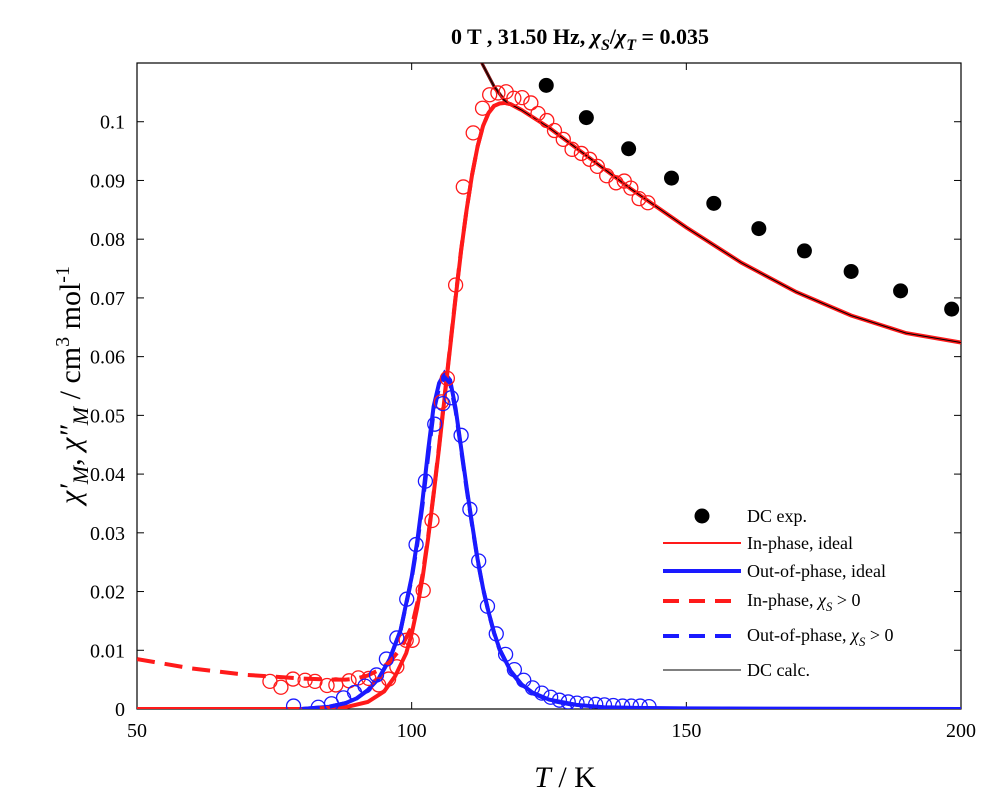 Image resolution: width=1001 pixels, height=808 pixels. Describe the element at coordinates (107, 416) in the screenshot. I see `y-tick-label: 0.05` at that location.